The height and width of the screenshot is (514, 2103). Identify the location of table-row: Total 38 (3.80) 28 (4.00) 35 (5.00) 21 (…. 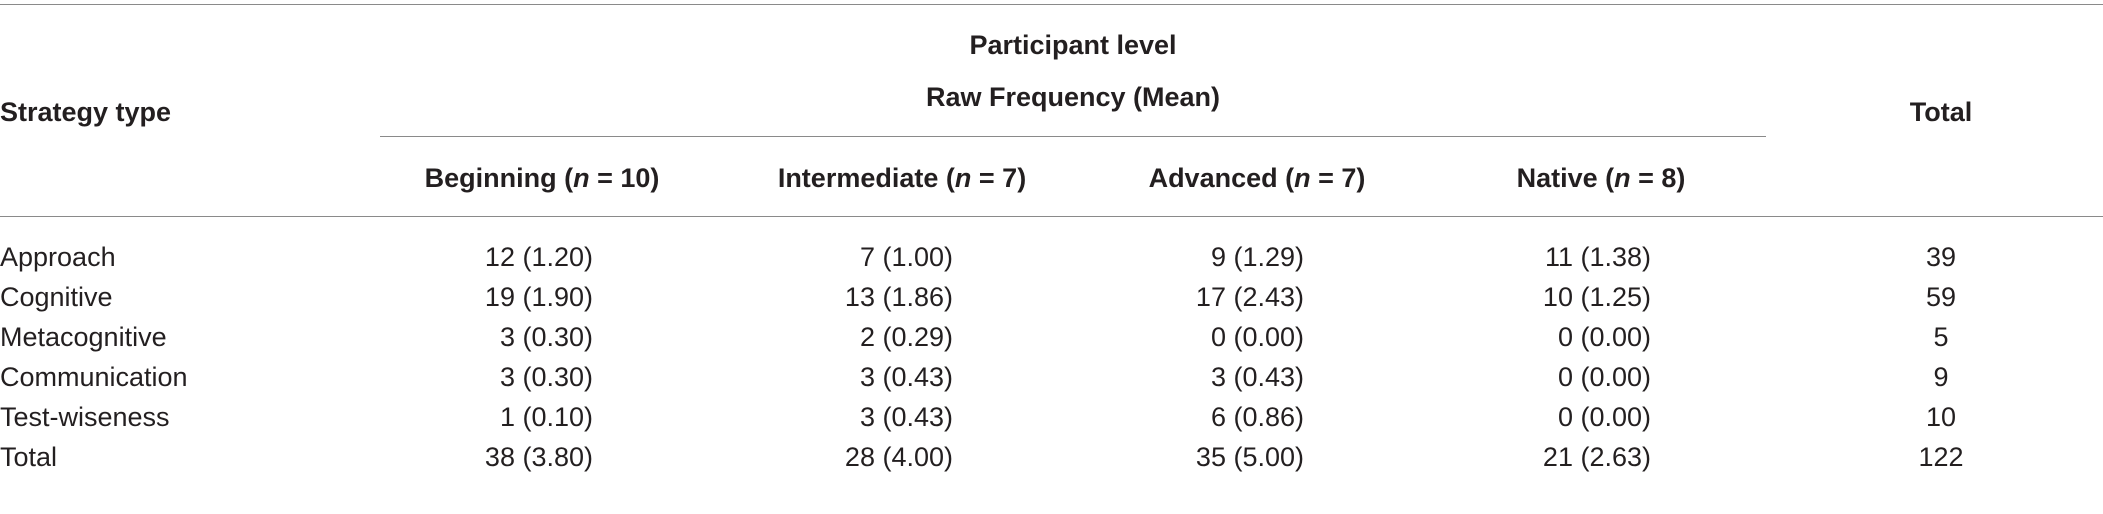
(1051, 457).